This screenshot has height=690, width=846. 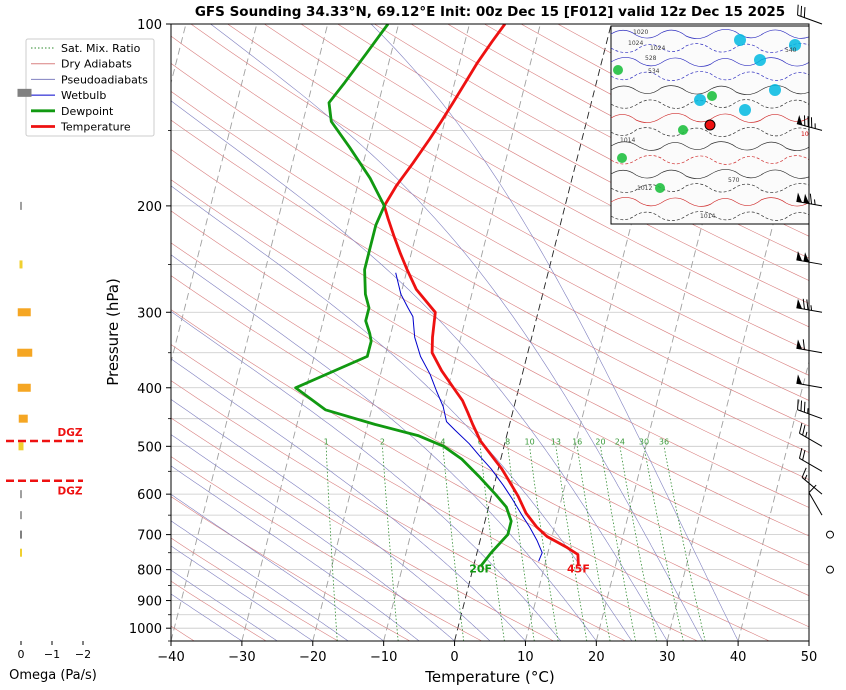 What do you see at coordinates (383, 657) in the screenshot?
I see `x-tick-label: −10` at bounding box center [383, 657].